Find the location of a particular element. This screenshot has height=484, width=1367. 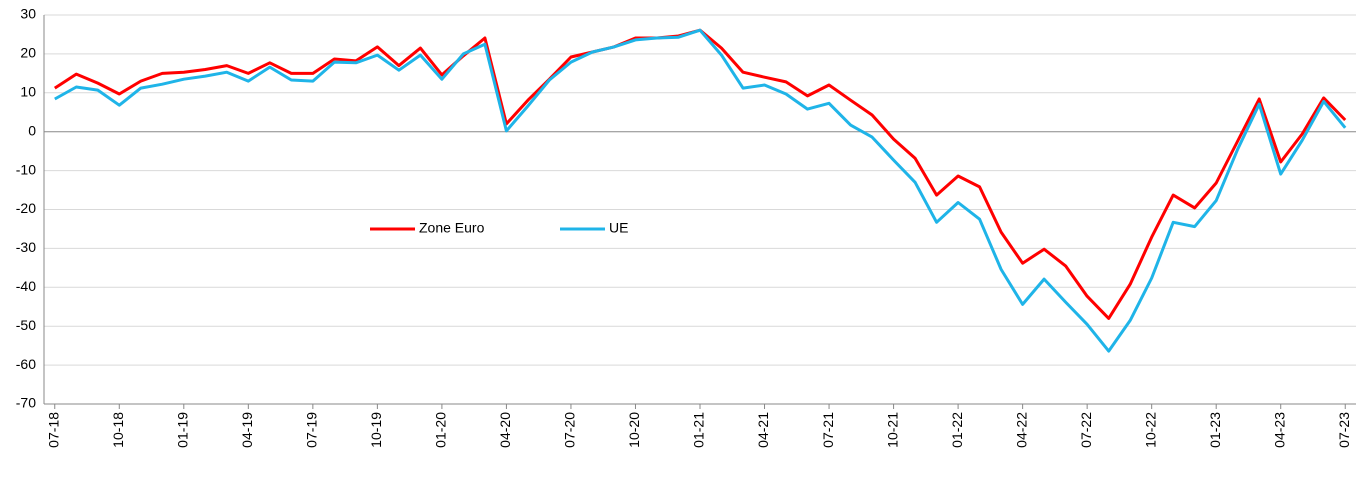

y-tick-label: 10 is located at coordinates (28, 92).